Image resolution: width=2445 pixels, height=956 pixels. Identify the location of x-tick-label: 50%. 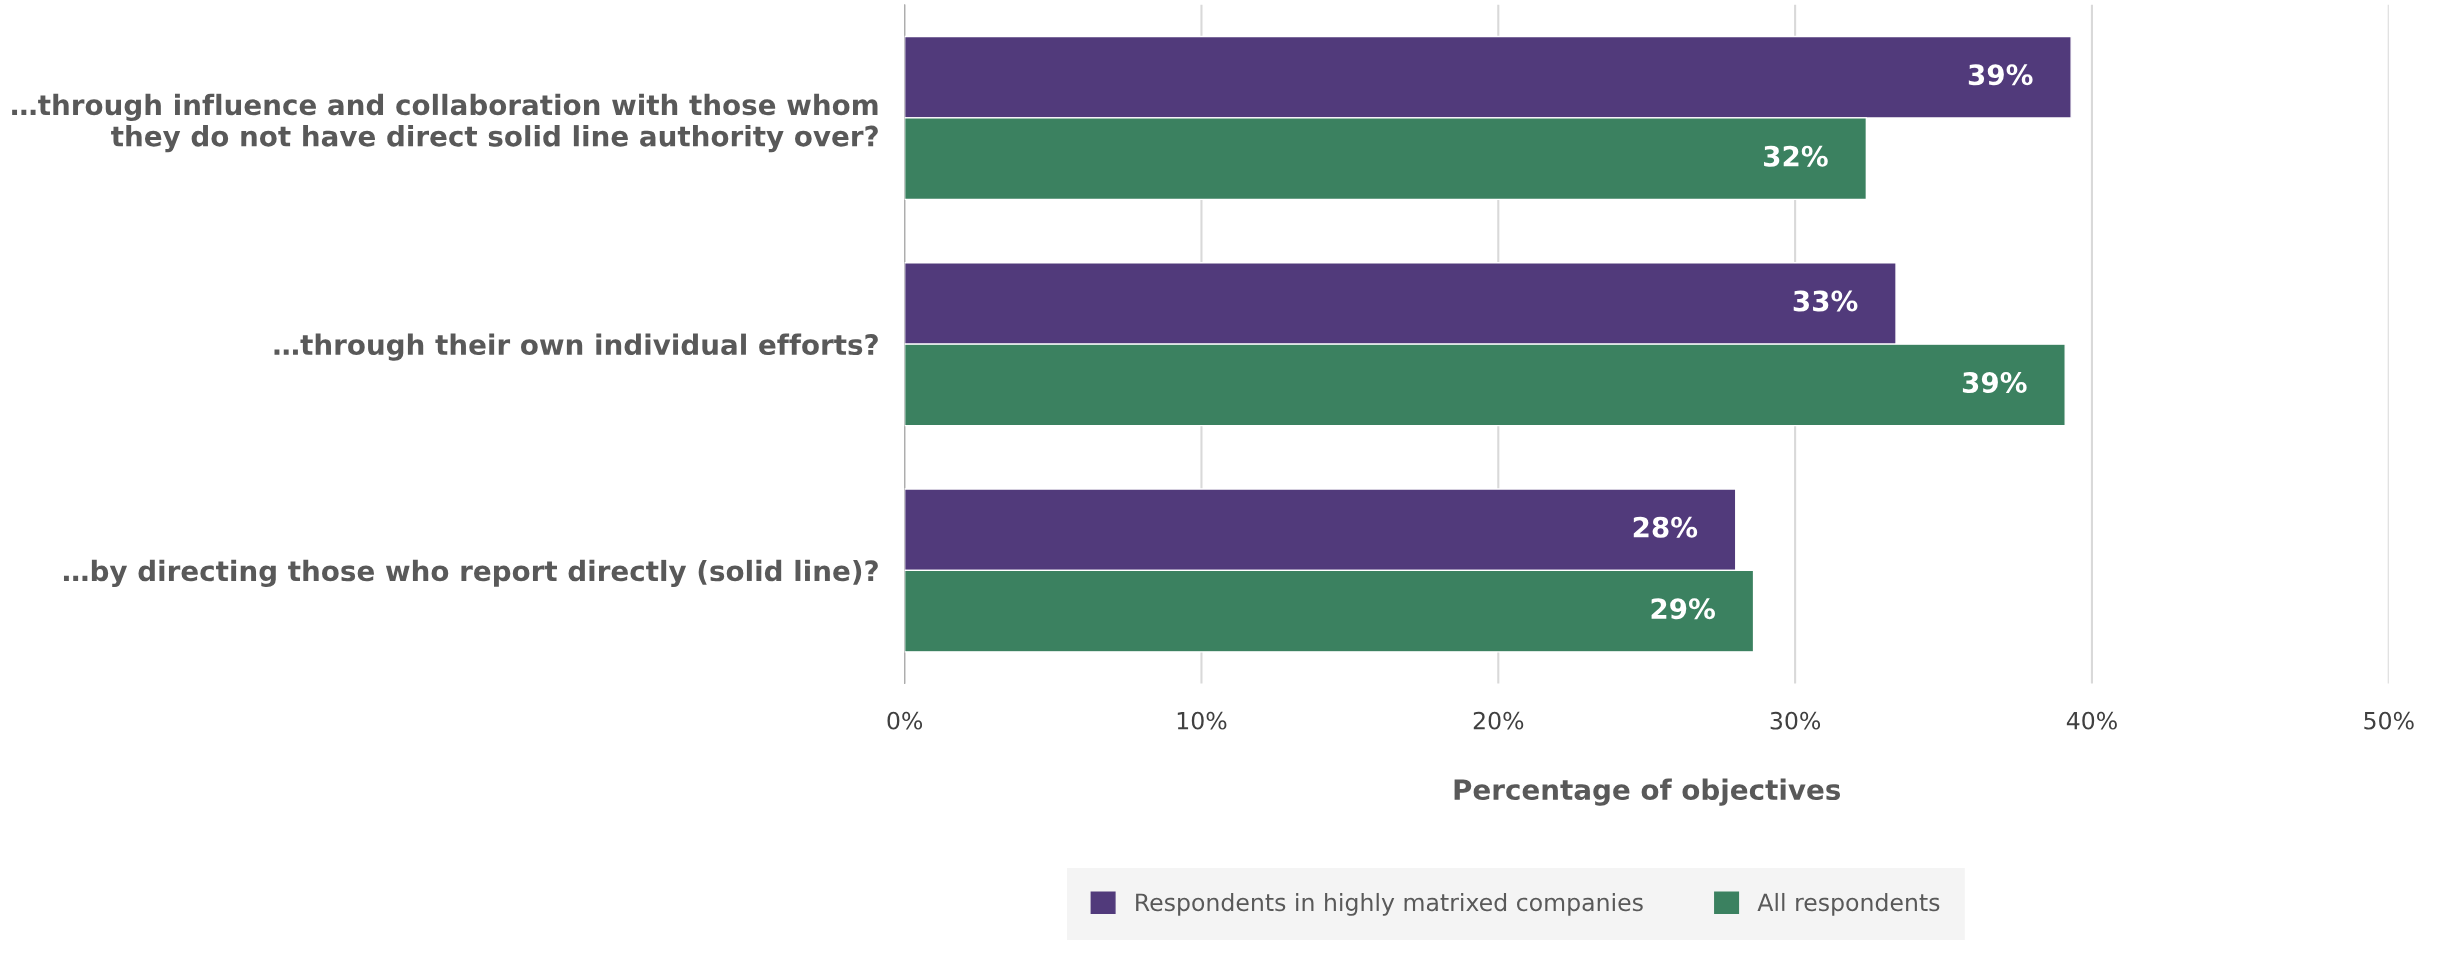
(2389, 720).